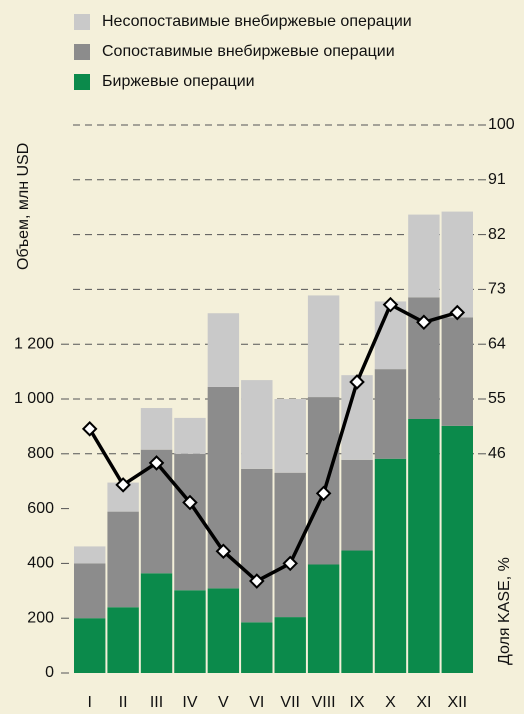  What do you see at coordinates (458, 702) in the screenshot?
I see `x-tick-label: XII` at bounding box center [458, 702].